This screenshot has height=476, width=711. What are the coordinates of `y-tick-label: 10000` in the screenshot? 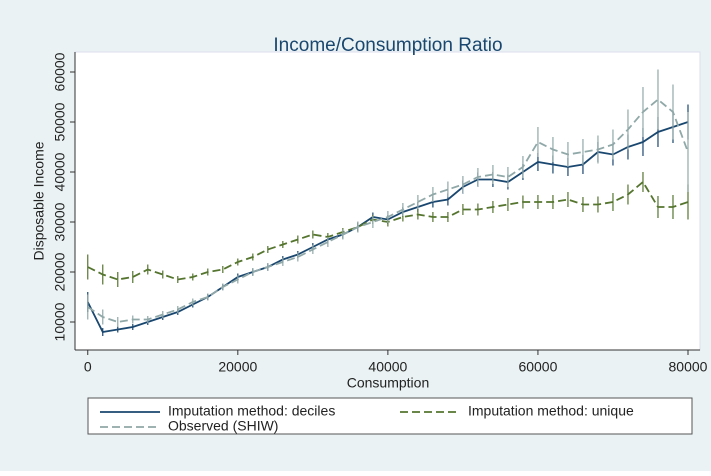 It's located at (60, 321).